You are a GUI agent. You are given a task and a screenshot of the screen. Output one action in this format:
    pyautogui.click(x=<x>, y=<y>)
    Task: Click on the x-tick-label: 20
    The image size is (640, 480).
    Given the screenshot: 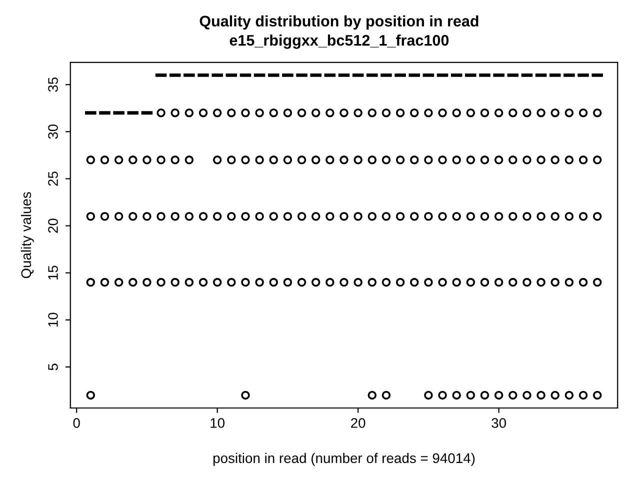 What is the action you would take?
    pyautogui.click(x=358, y=423)
    